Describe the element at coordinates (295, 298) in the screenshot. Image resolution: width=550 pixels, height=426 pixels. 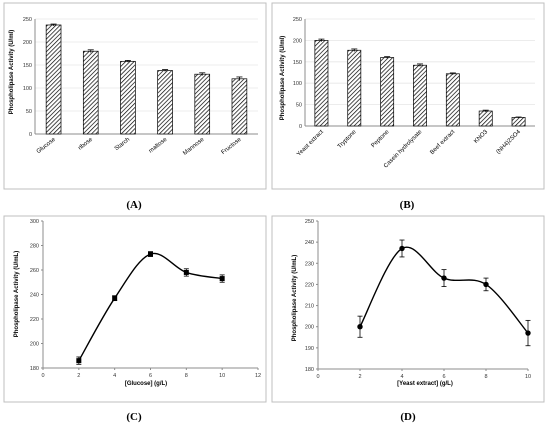
I see `panel-d-y-axis-title: Phospholipase Activity (U/mL)` at that location.